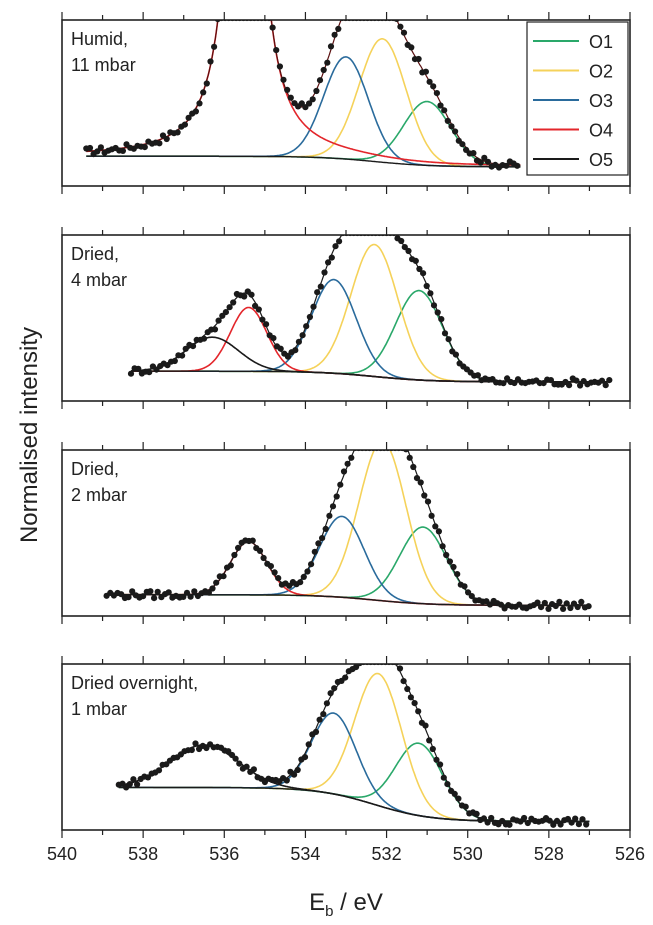 The image size is (653, 925). What do you see at coordinates (601, 72) in the screenshot?
I see `legend-label-O2: O2` at bounding box center [601, 72].